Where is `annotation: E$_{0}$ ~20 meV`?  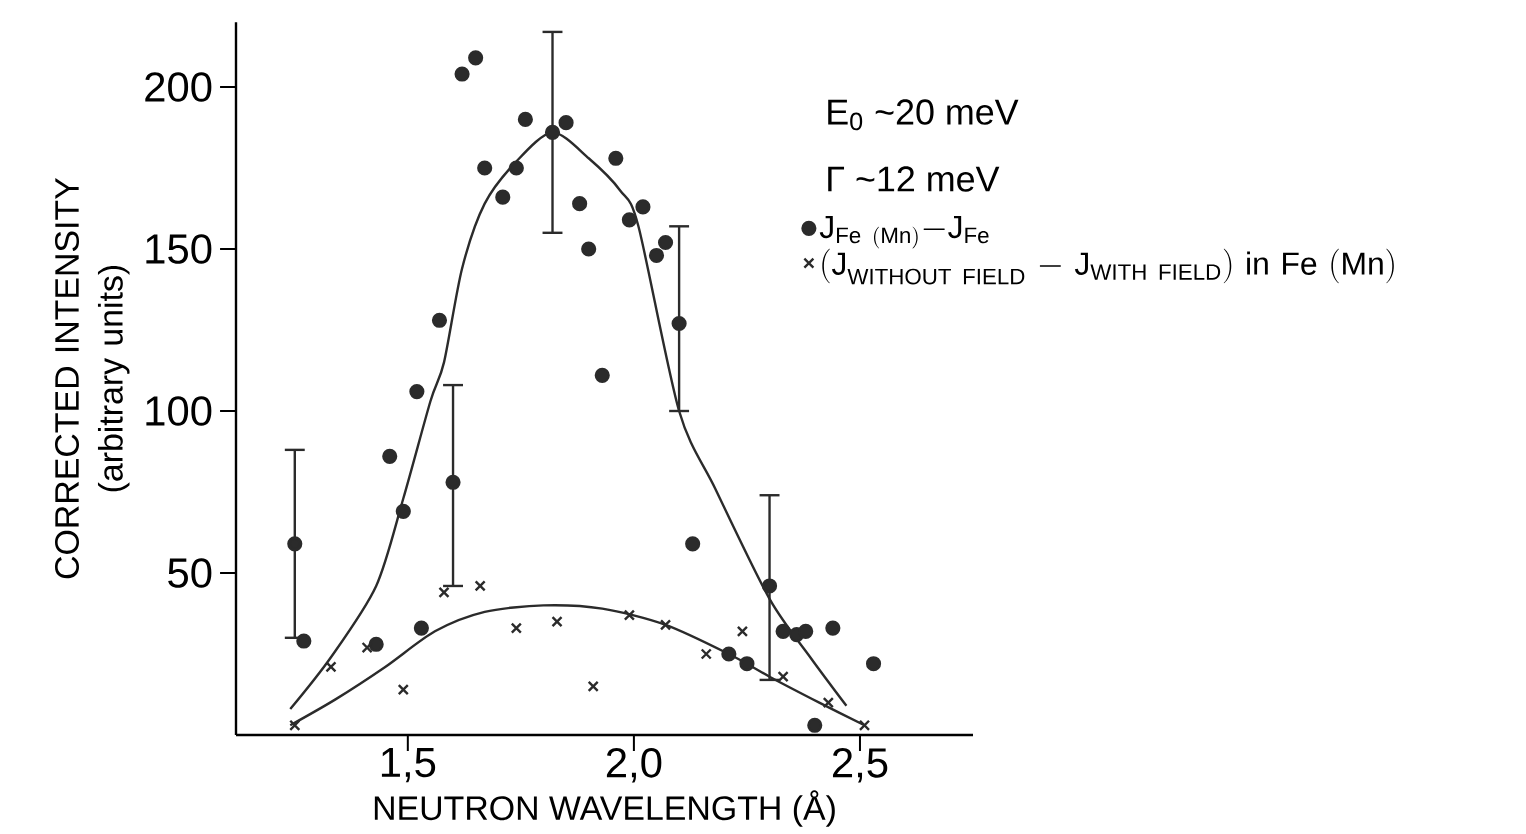
annotation: E$_{0}$ ~20 meV is located at coordinates (923, 115).